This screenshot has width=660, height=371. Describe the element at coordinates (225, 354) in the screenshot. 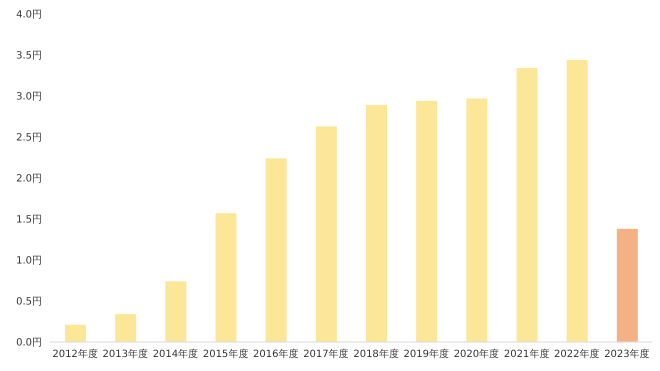

I see `x-tick-label: 2015年度` at that location.